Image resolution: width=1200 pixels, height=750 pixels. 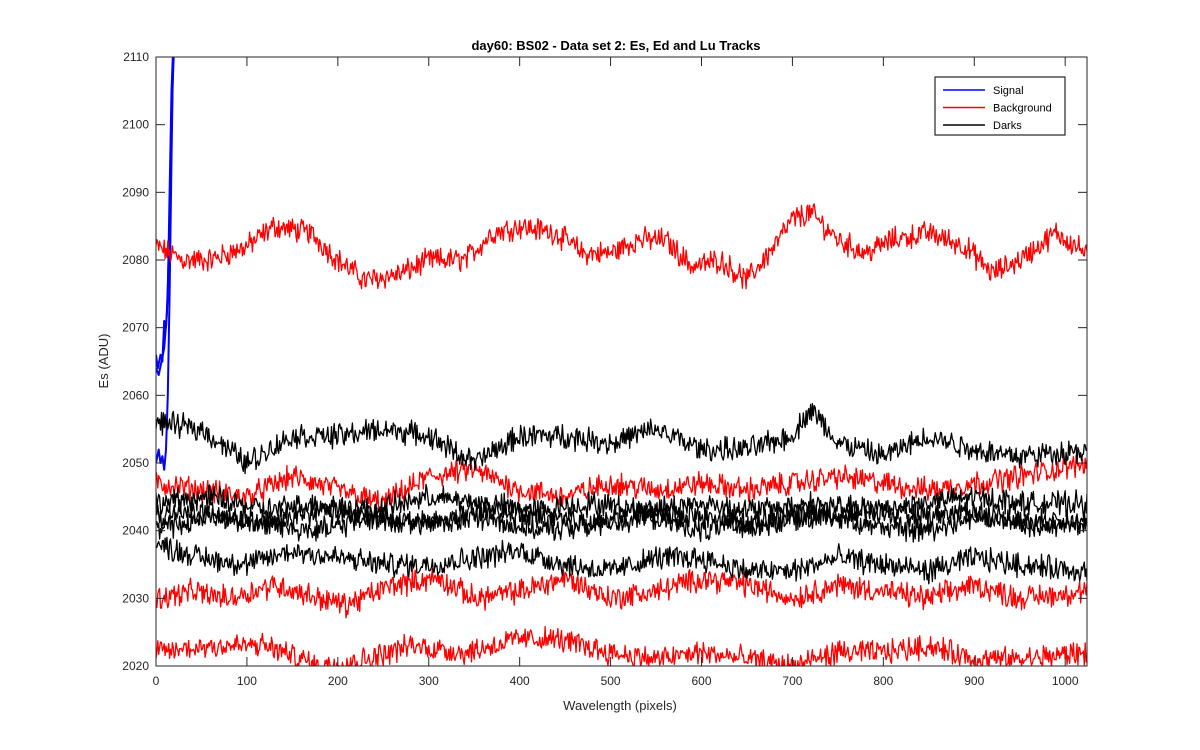 I want to click on y-tick-label: 2060, so click(x=135, y=395).